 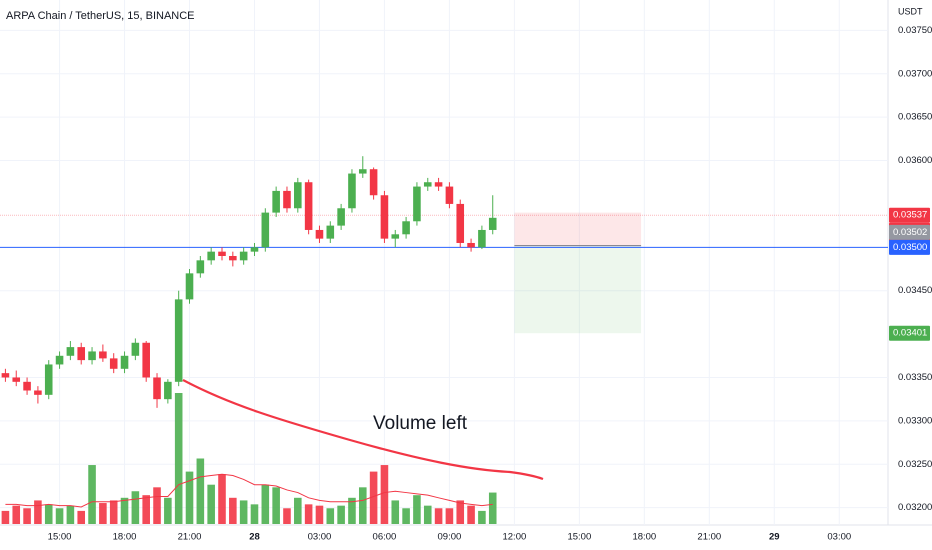 I want to click on annotation: Volume left, so click(x=420, y=423).